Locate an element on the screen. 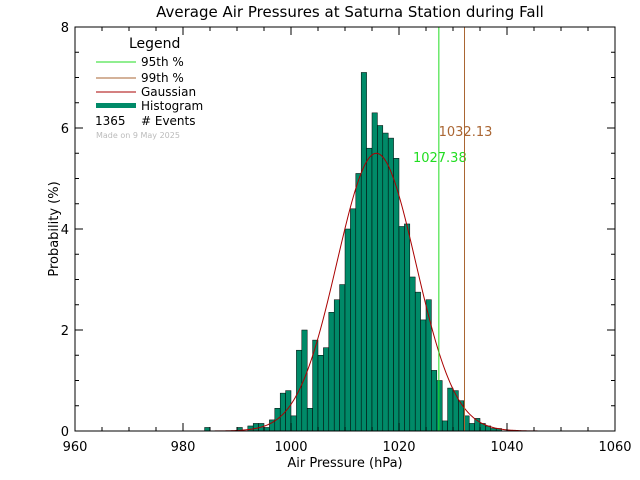  x-tick-label: 1000 is located at coordinates (290, 447).